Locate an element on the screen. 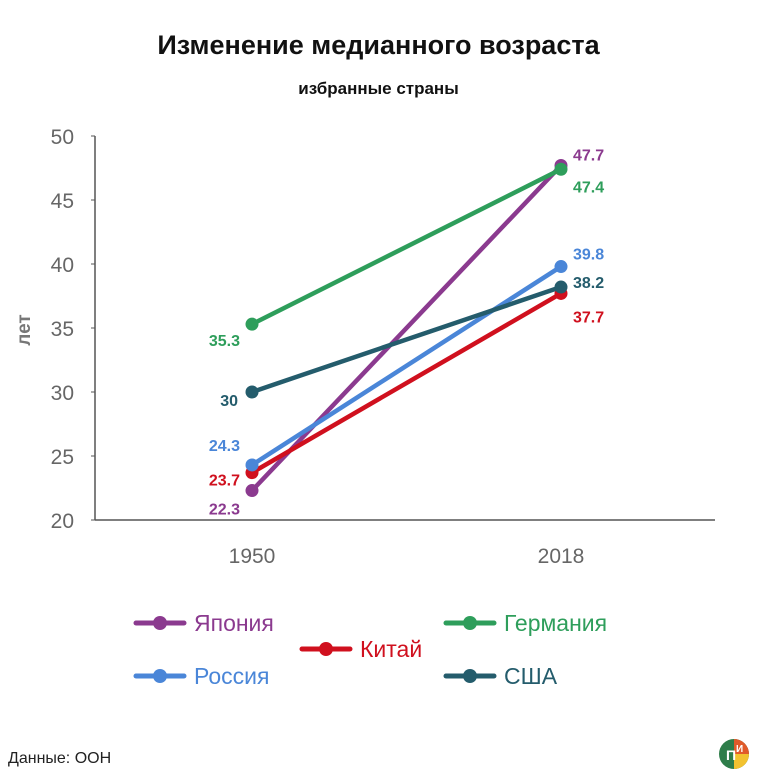 The image size is (757, 777). svg-text: И is located at coordinates (739, 749).